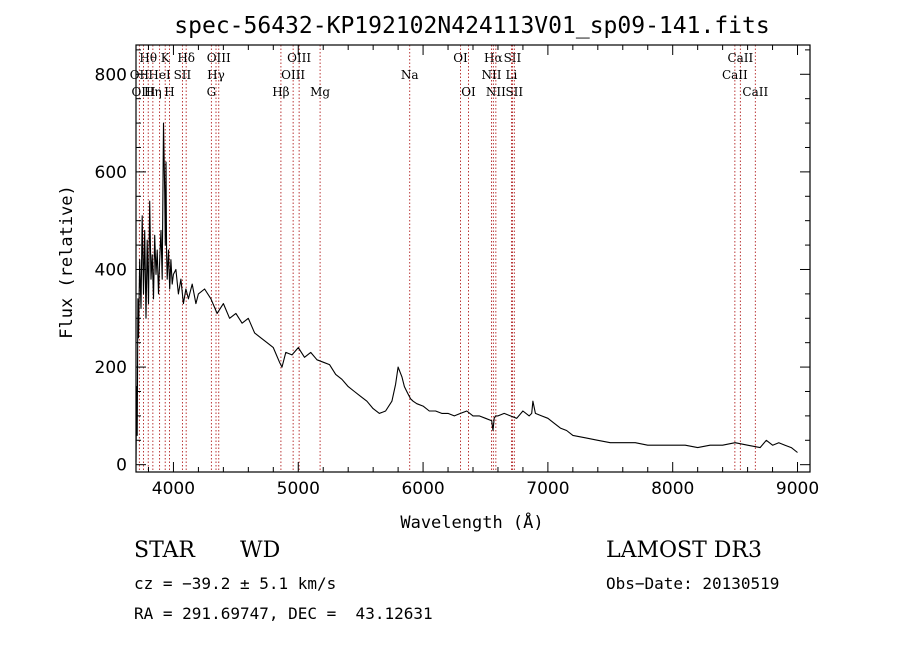 This screenshot has height=649, width=900. What do you see at coordinates (260, 550) in the screenshot?
I see `object-subclass: WD` at bounding box center [260, 550].